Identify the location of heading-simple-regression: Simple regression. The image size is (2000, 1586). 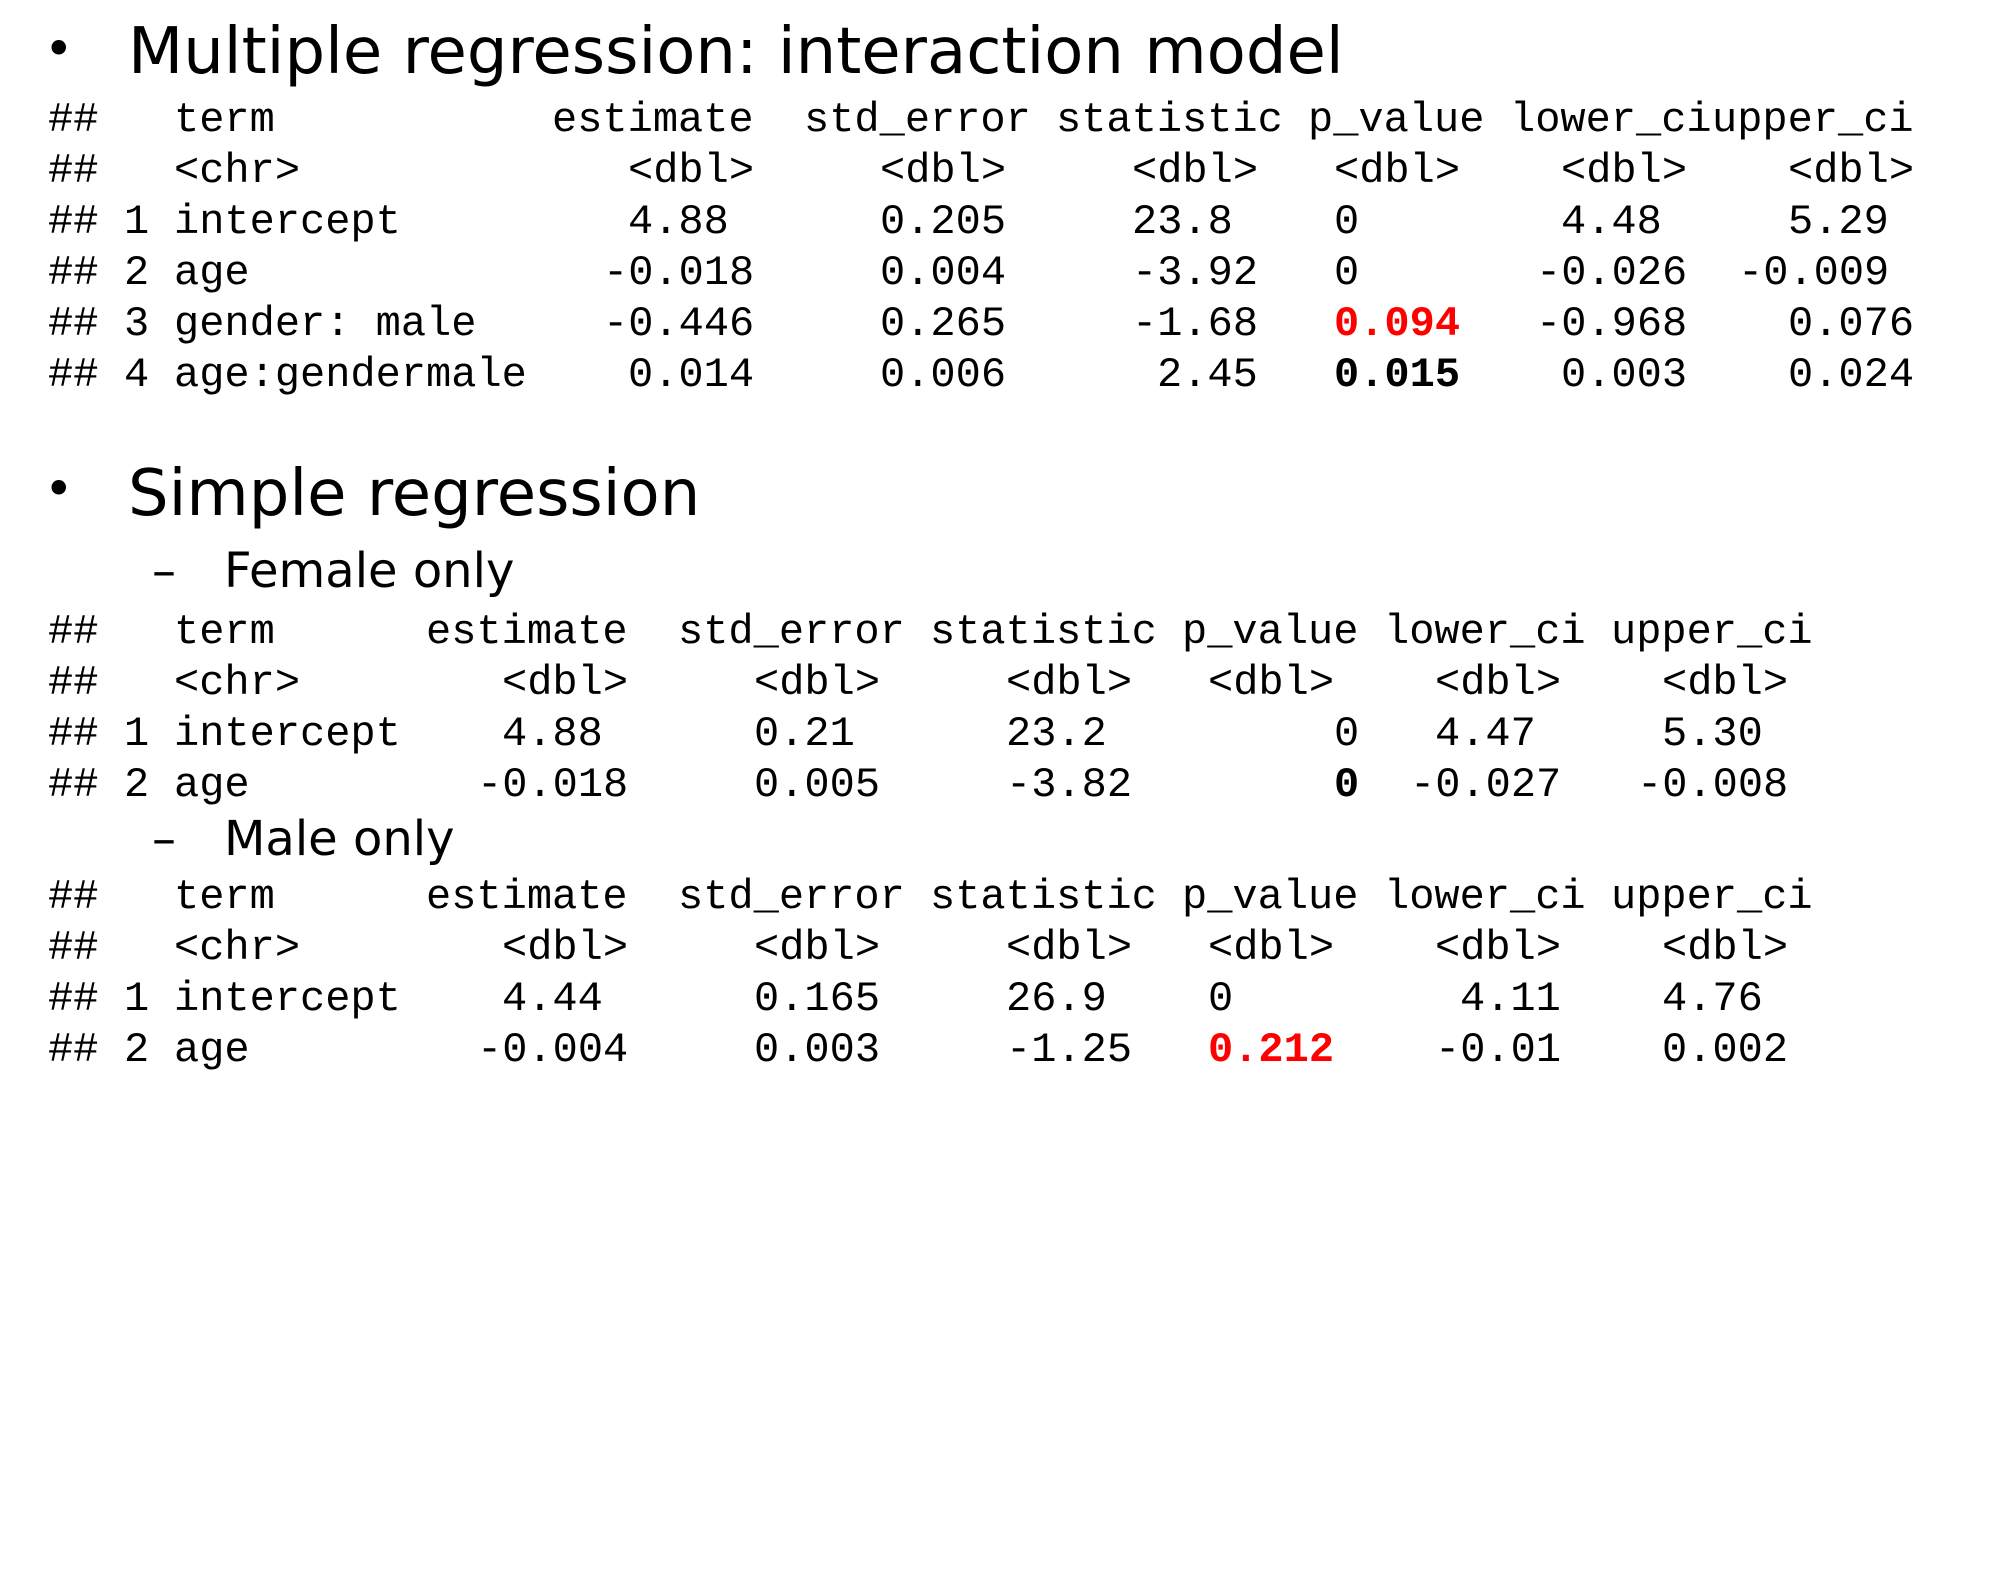
(414, 494).